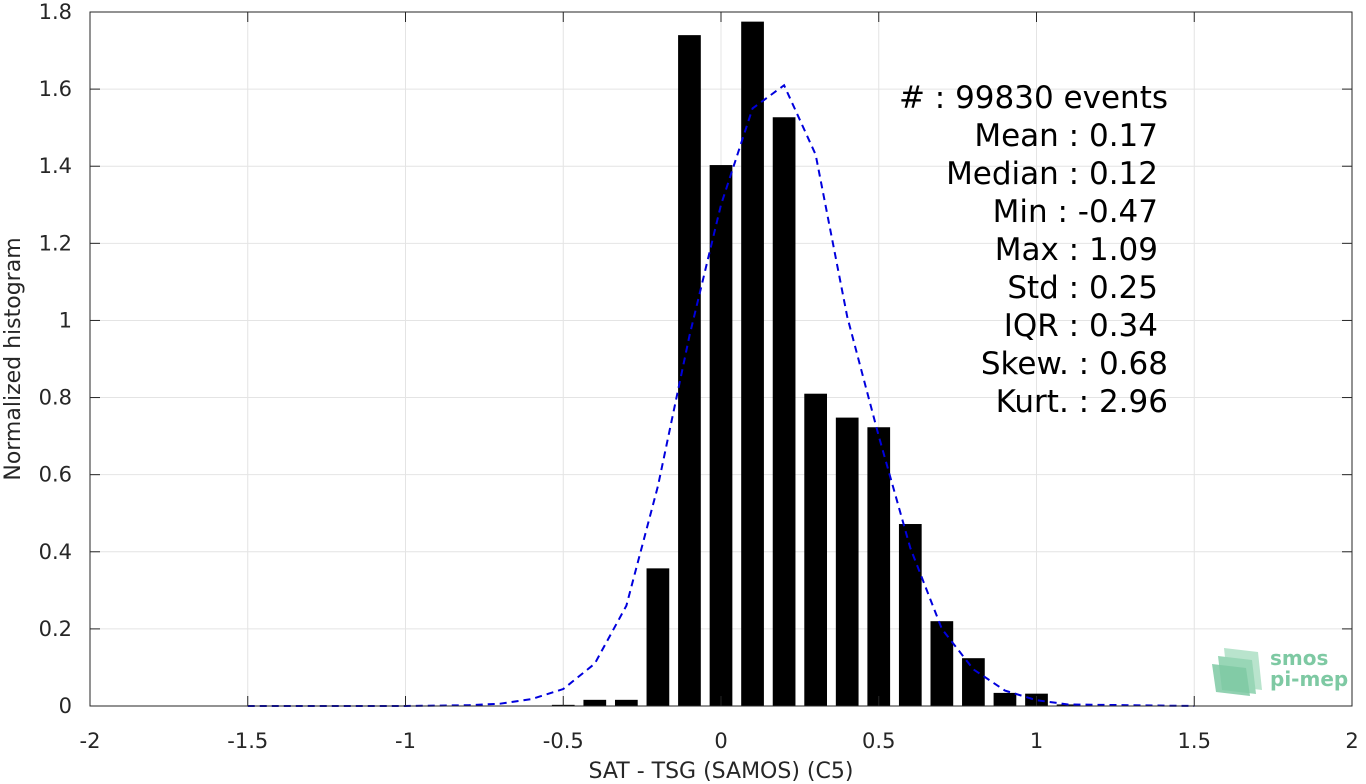 The width and height of the screenshot is (1366, 784). What do you see at coordinates (1066, 136) in the screenshot?
I see `stat-line: Mean : 0.17` at bounding box center [1066, 136].